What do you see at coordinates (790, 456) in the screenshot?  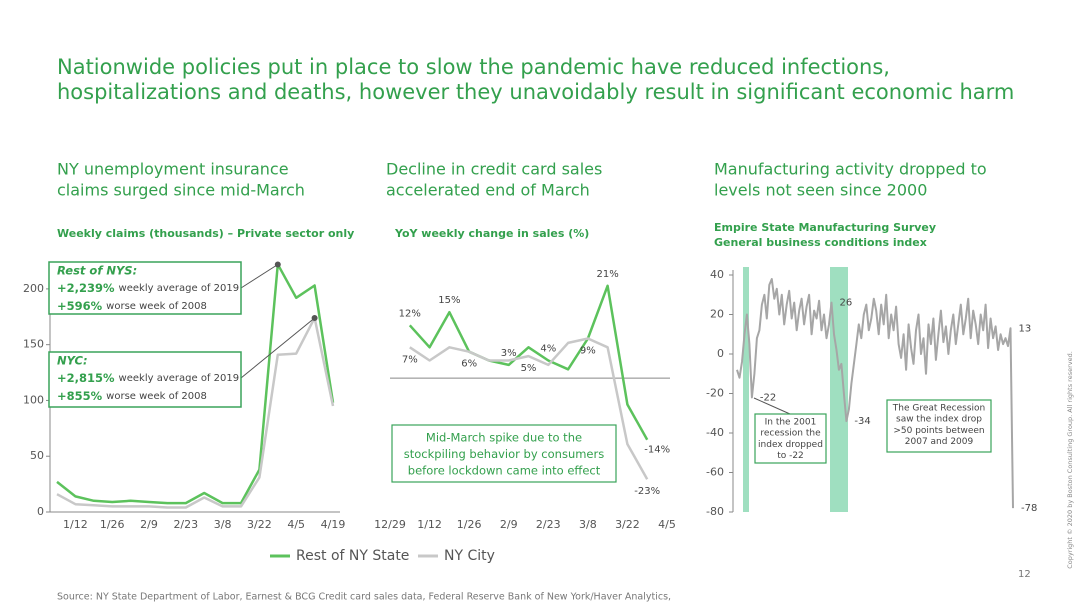 I see `annotation-line: to -22` at bounding box center [790, 456].